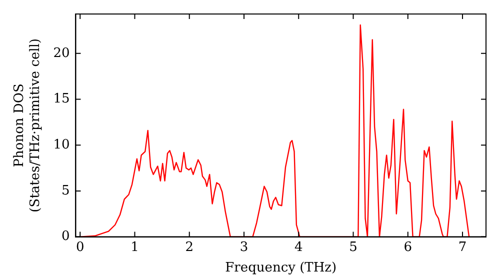 The image size is (500, 280). I want to click on x-tick-label: 7, so click(462, 247).